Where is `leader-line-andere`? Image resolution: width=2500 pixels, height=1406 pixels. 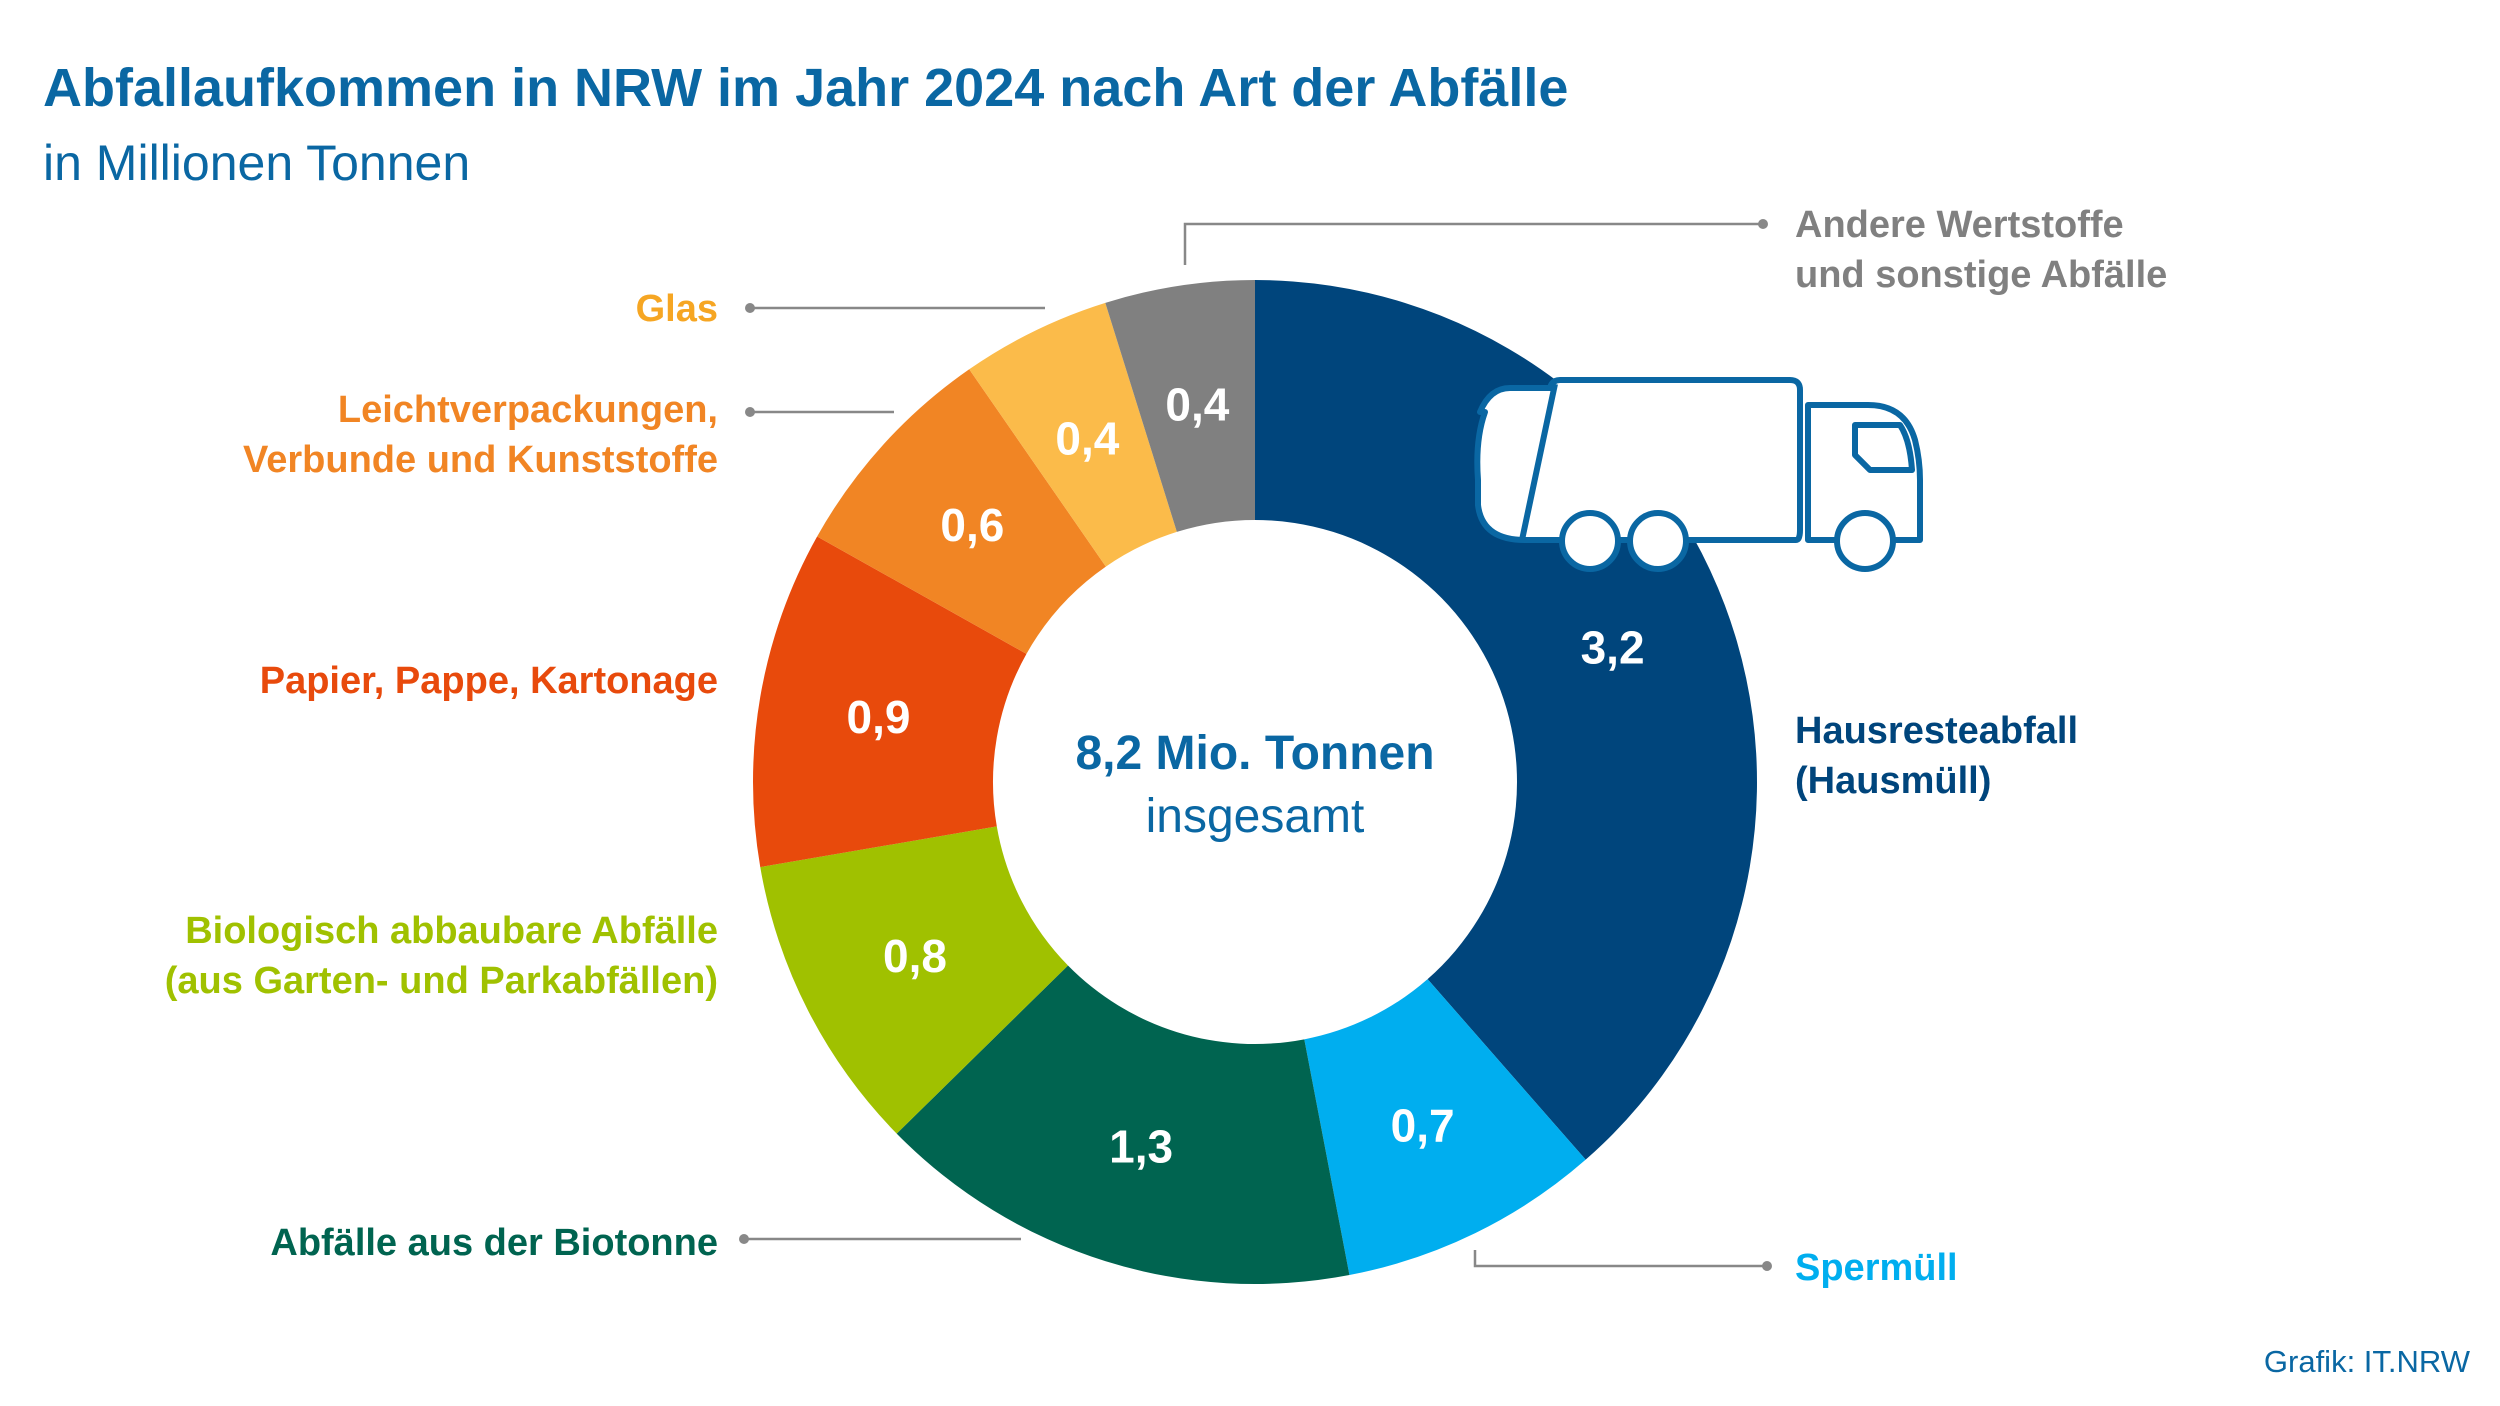
leader-line-andere is located at coordinates (1473, 243).